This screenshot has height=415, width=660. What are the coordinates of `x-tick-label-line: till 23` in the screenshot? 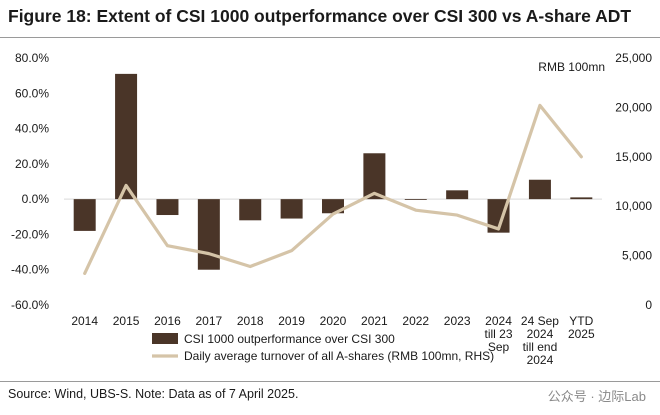 It's located at (499, 334).